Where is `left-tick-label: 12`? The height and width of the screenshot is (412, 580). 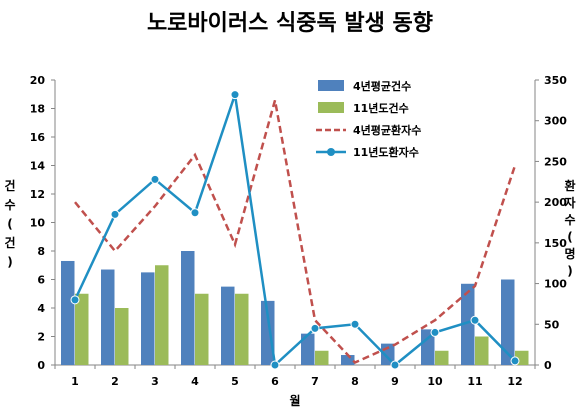 left-tick-label: 12 is located at coordinates (37, 194).